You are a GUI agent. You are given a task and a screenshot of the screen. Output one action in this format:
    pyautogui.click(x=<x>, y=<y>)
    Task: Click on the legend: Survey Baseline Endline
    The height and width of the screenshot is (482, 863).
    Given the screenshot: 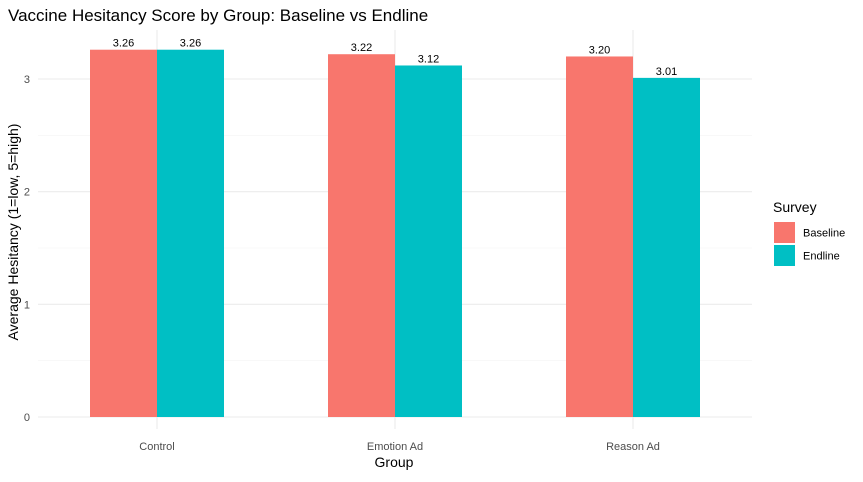 What is the action you would take?
    pyautogui.click(x=809, y=232)
    